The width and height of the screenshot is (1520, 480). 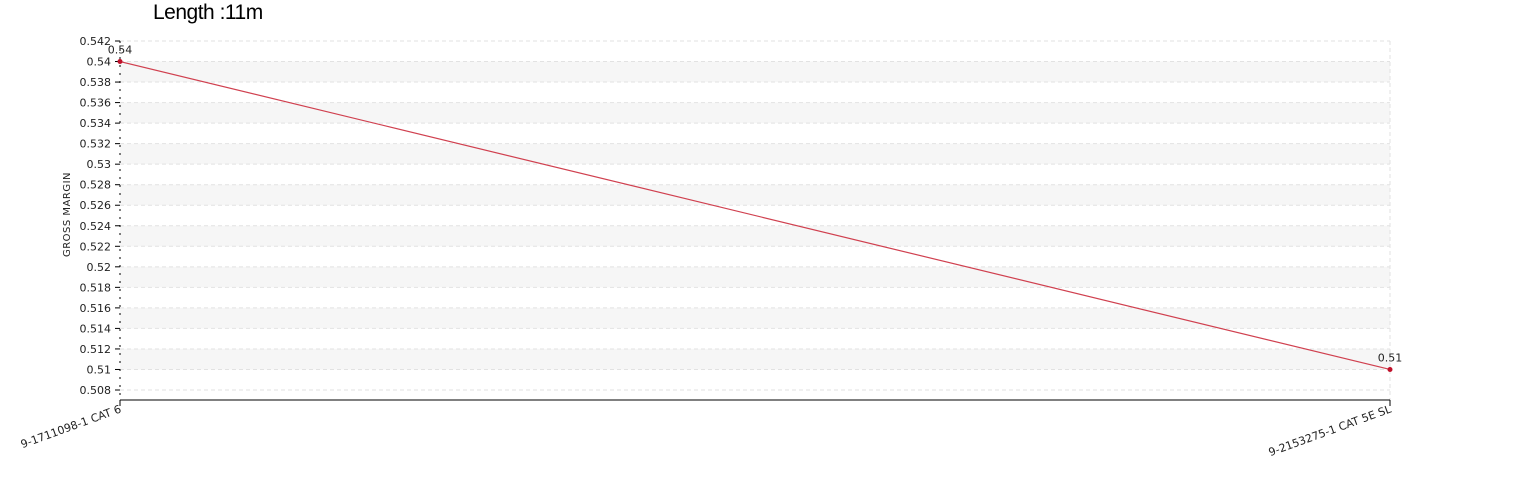 What do you see at coordinates (1390, 357) in the screenshot?
I see `data-label: 0.51` at bounding box center [1390, 357].